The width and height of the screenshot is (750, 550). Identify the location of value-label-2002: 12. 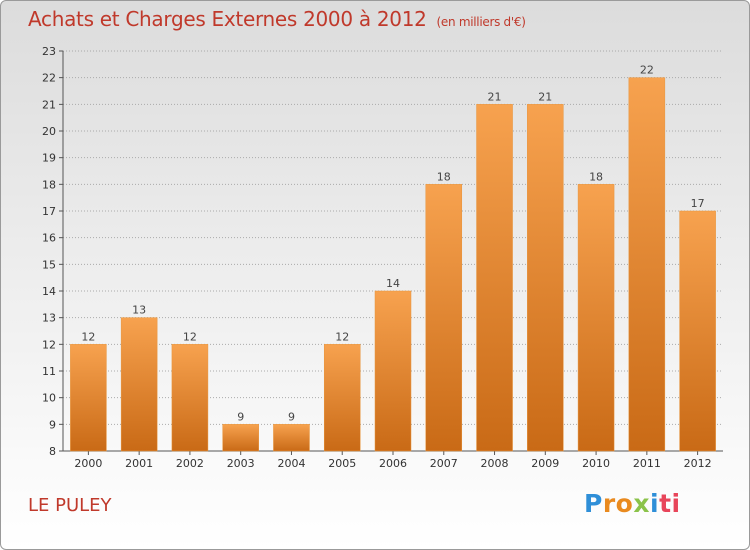
(190, 336).